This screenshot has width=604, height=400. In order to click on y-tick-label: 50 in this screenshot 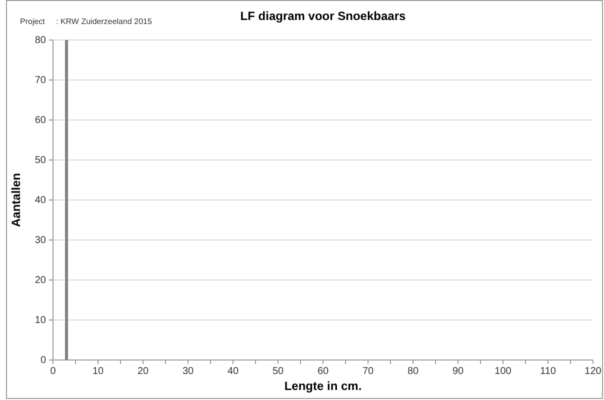, I will do `click(40, 160)`.